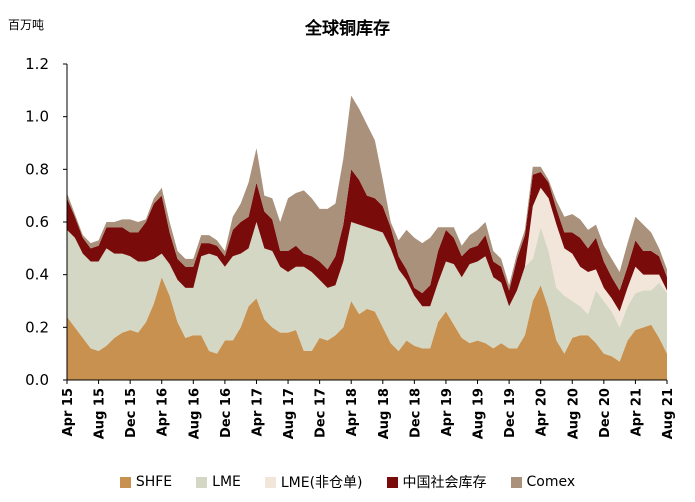  I want to click on x-tick-label: Aug 18, so click(384, 413).